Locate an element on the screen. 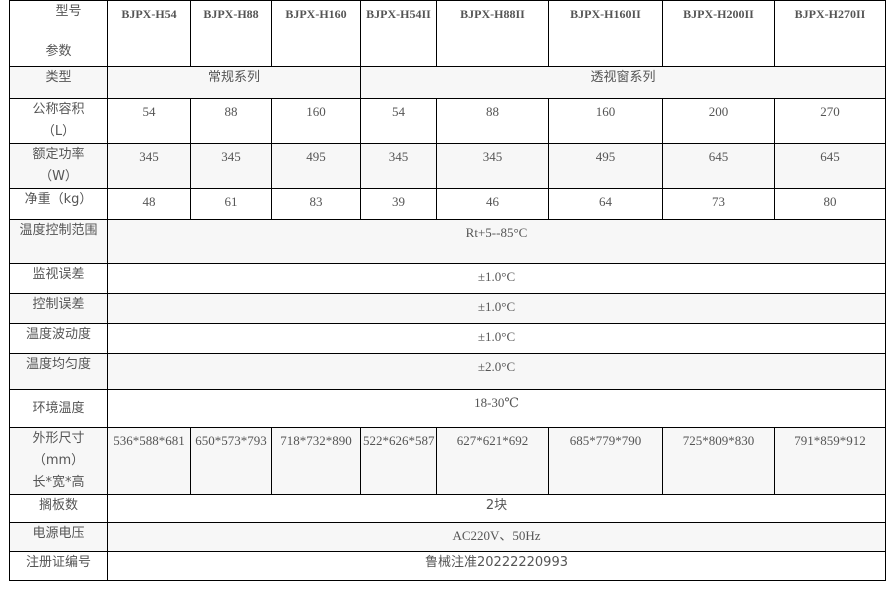 Image resolution: width=891 pixels, height=593 pixels. shelves-row: 搁板数 2块 is located at coordinates (447, 508).